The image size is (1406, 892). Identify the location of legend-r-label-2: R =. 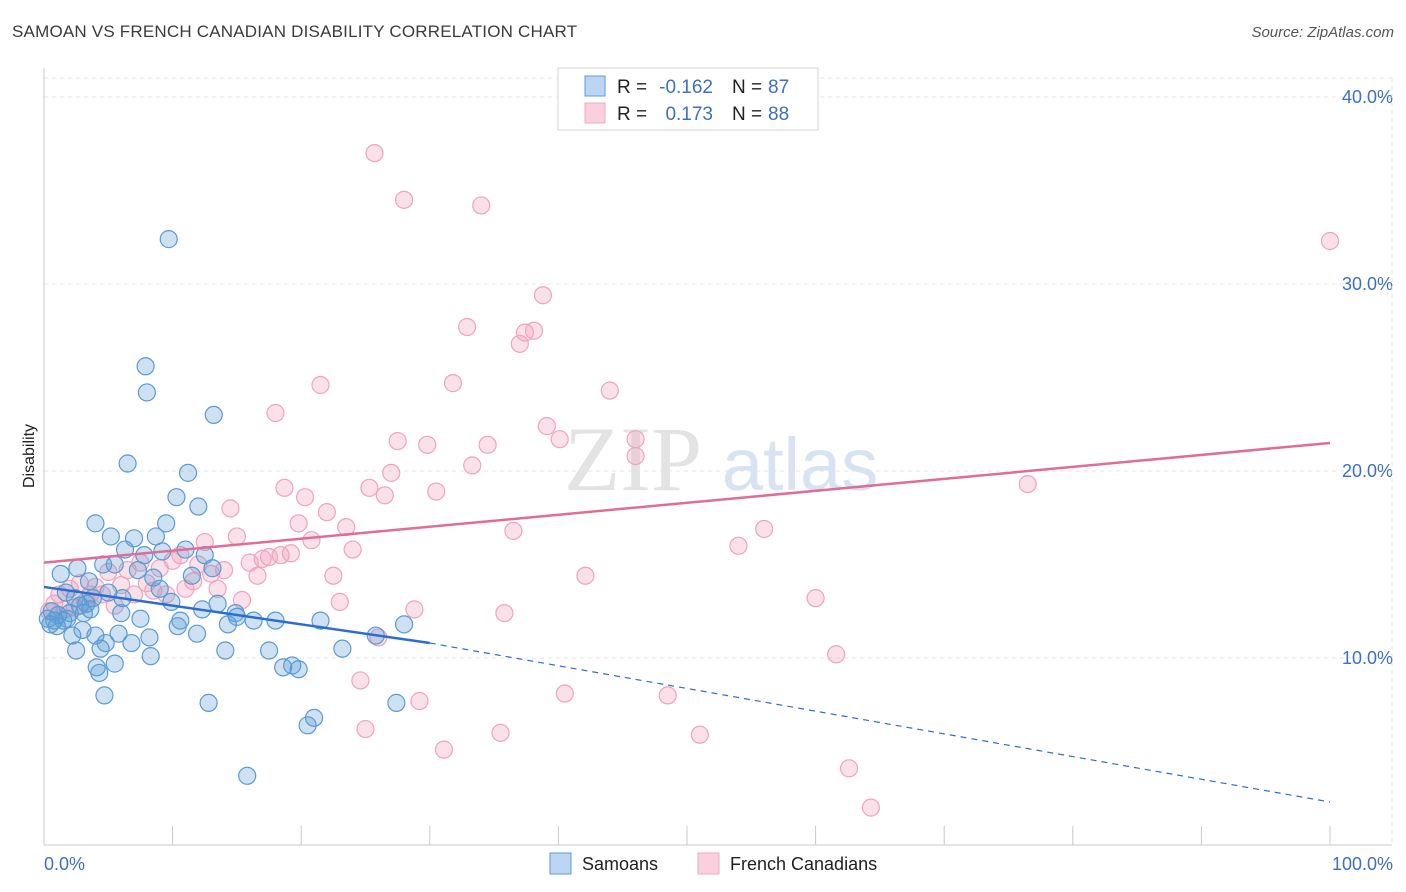
(632, 114).